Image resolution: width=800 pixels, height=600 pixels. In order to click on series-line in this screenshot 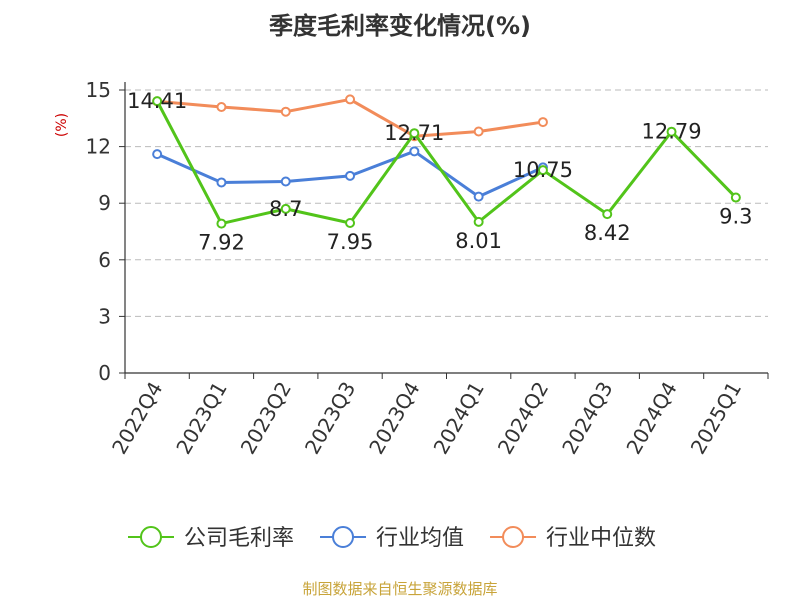, I will do `click(350, 117)`.